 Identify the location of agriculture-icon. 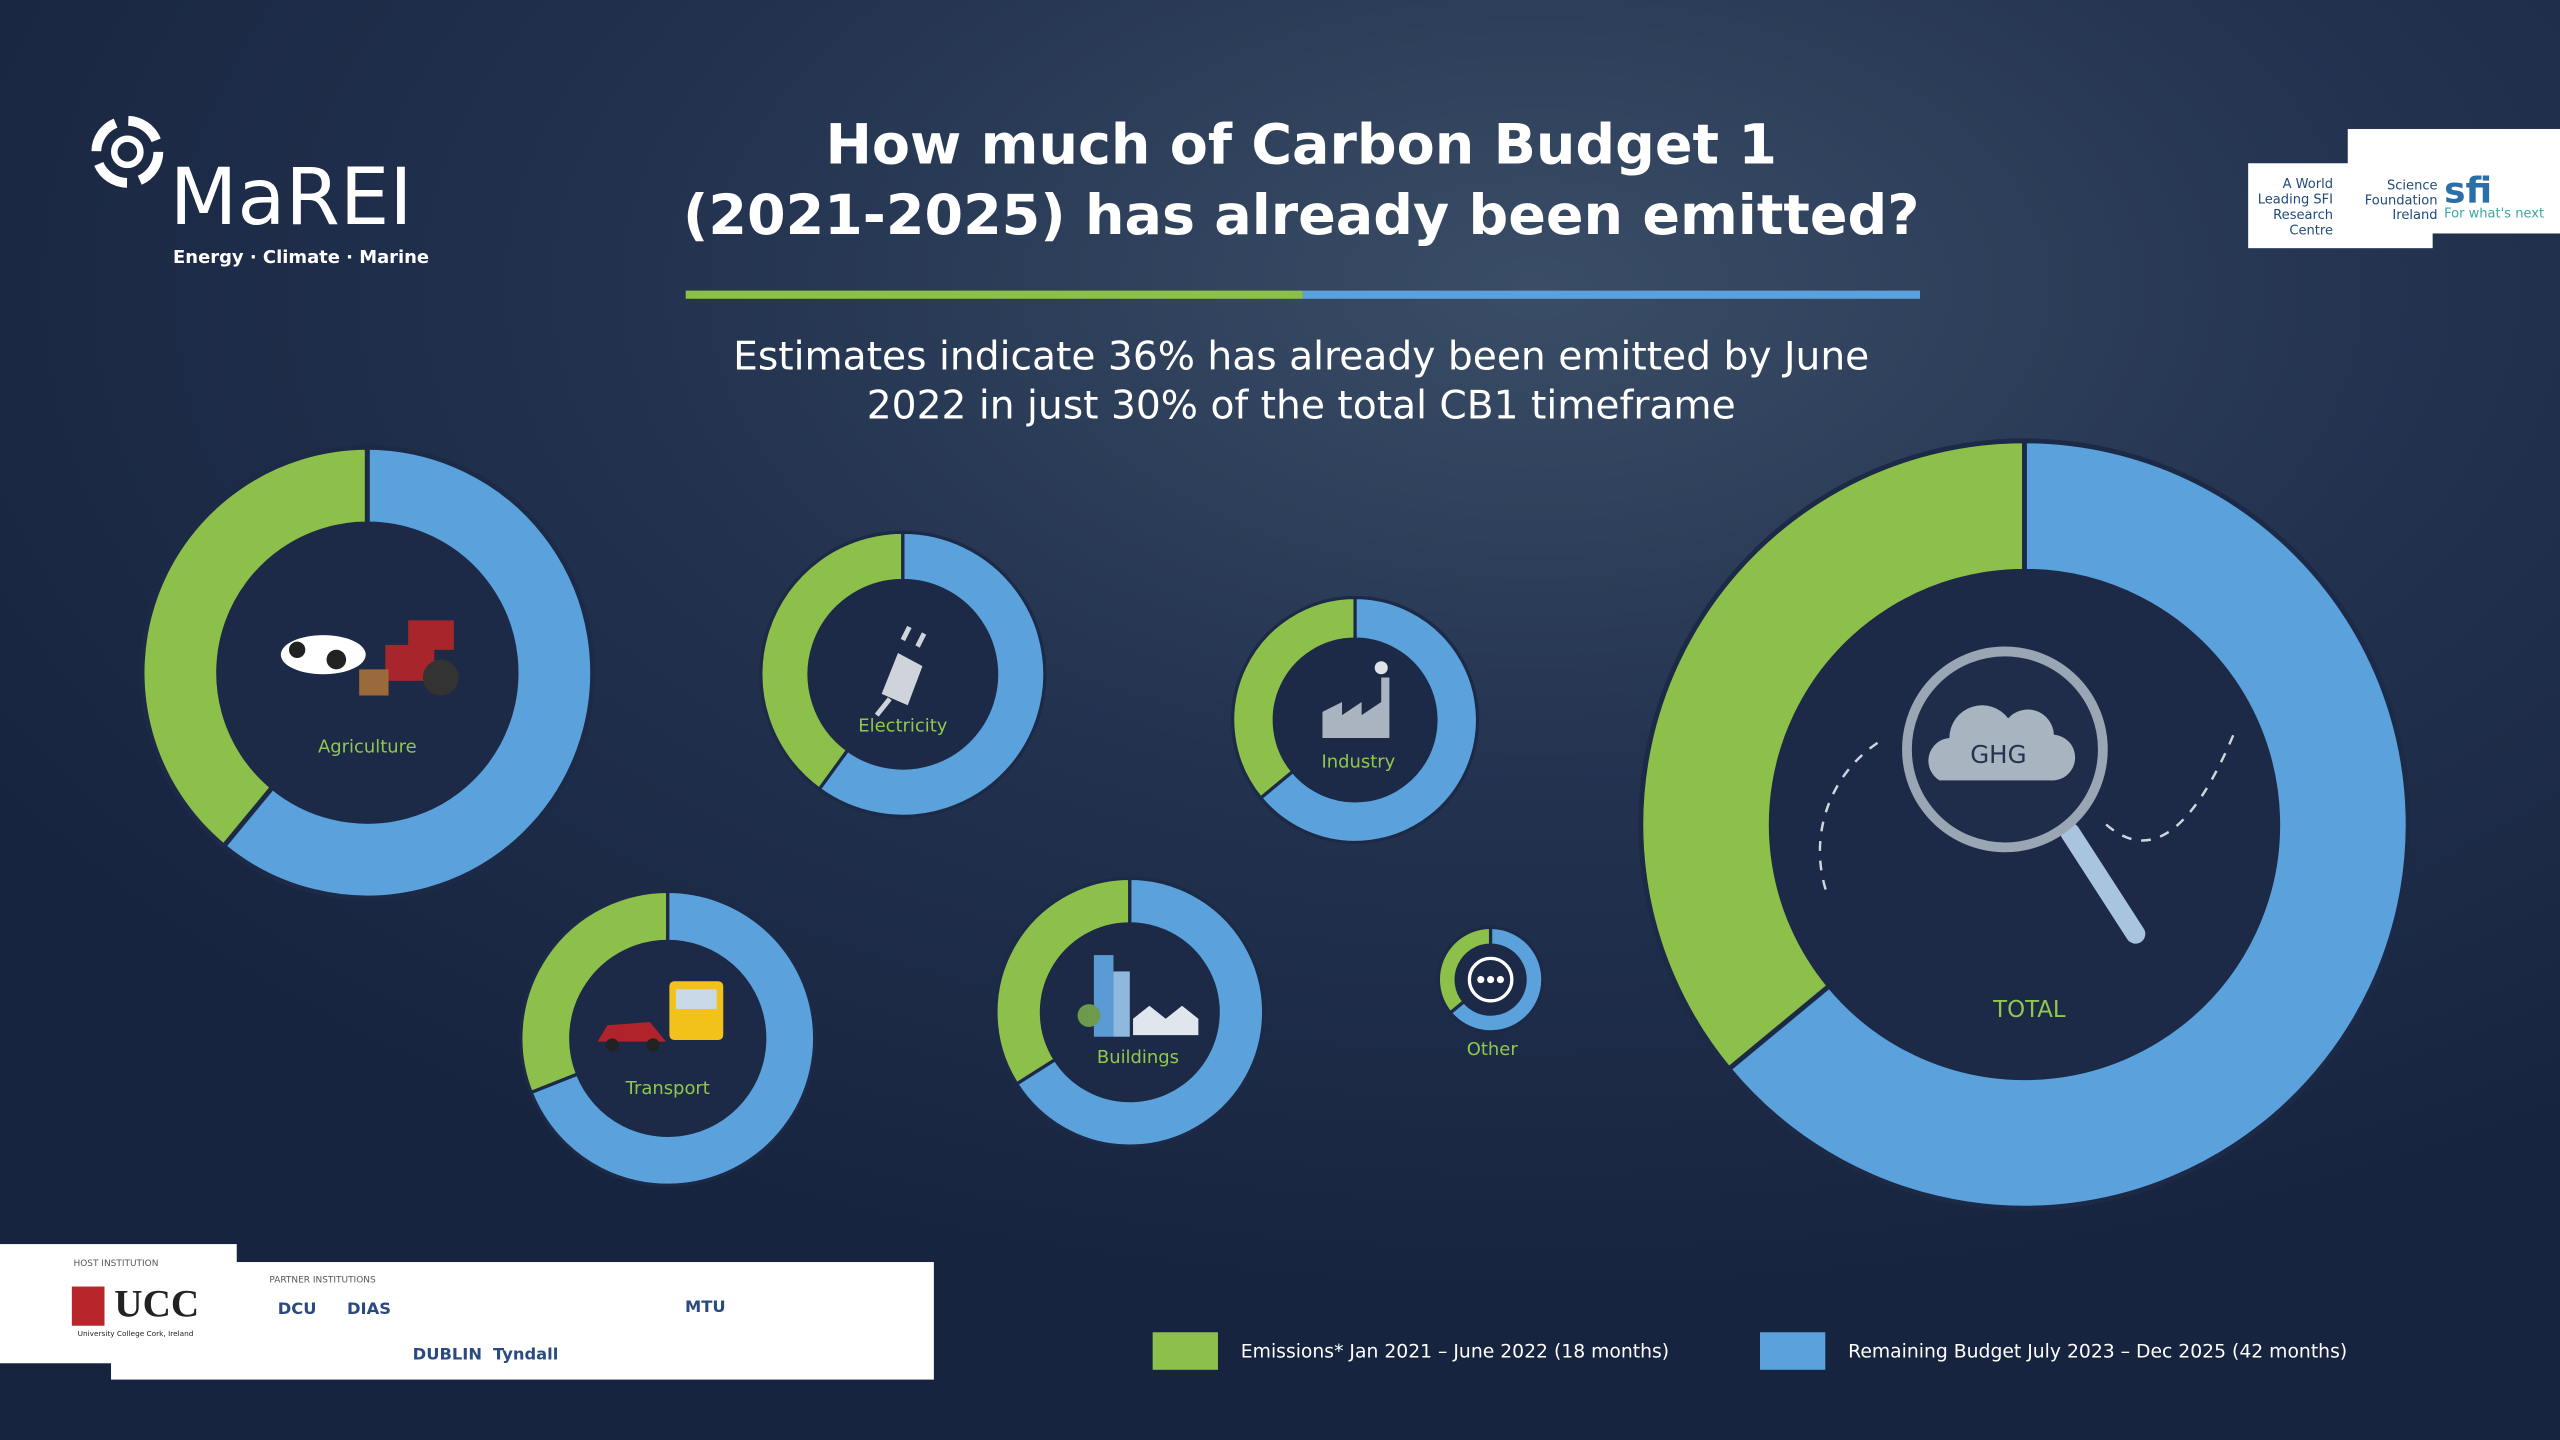
(369, 658).